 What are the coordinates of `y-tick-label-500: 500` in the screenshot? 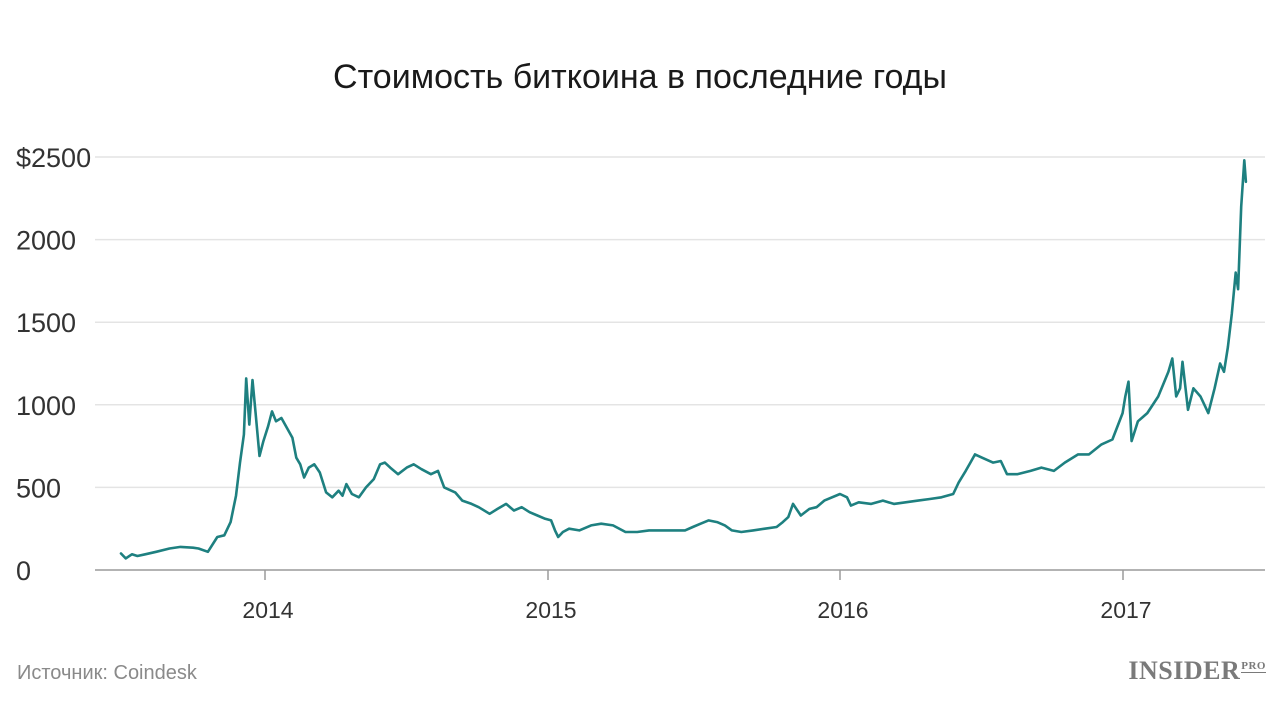 It's located at (38, 488).